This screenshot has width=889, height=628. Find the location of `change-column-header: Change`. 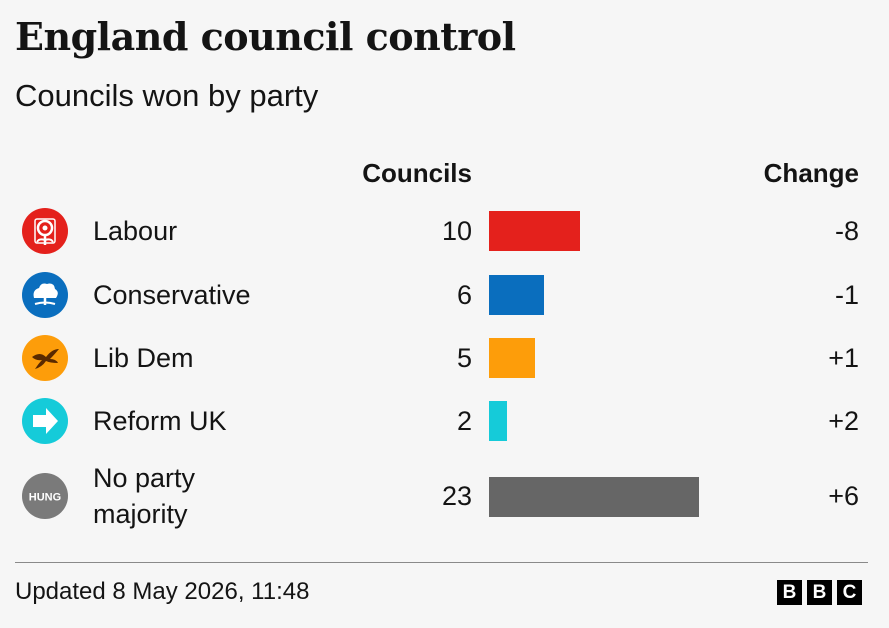

change-column-header: Change is located at coordinates (811, 173).